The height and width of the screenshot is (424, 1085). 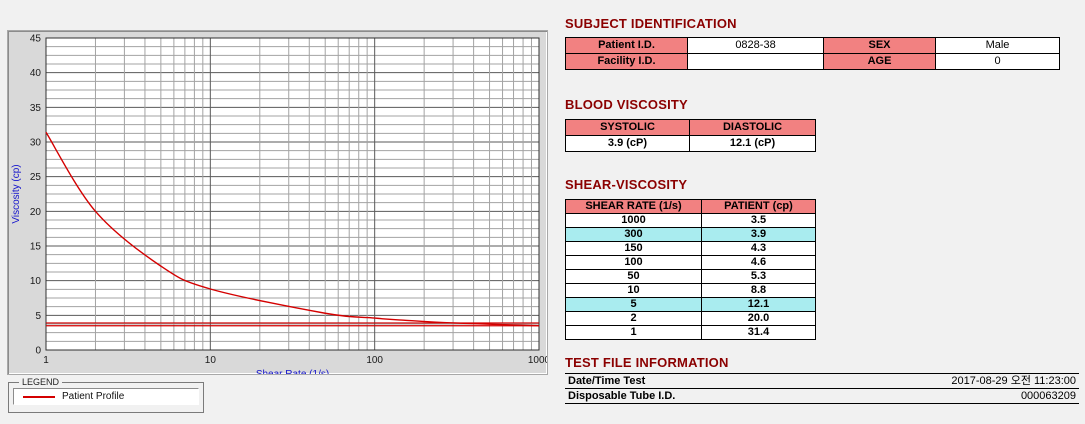 I want to click on shear-row: 100 4.6, so click(x=690, y=262).